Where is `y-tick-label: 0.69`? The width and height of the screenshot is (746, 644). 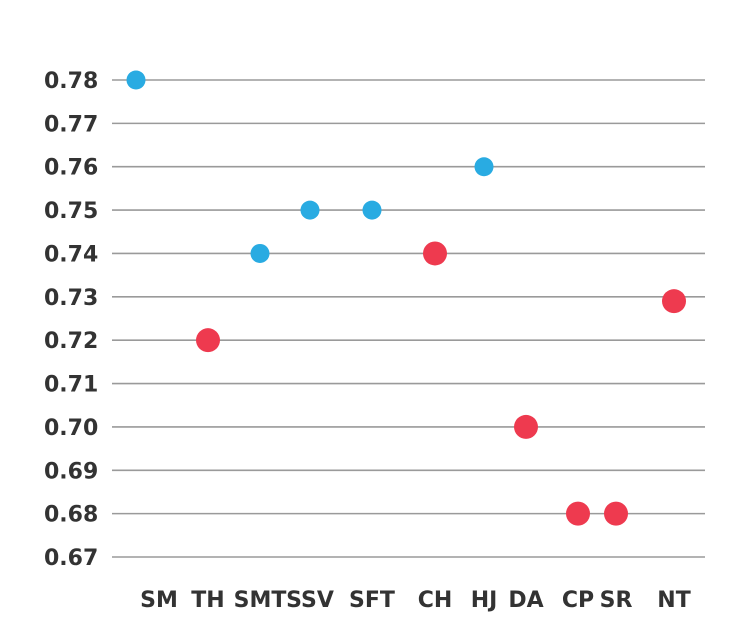 y-tick-label: 0.69 is located at coordinates (71, 471).